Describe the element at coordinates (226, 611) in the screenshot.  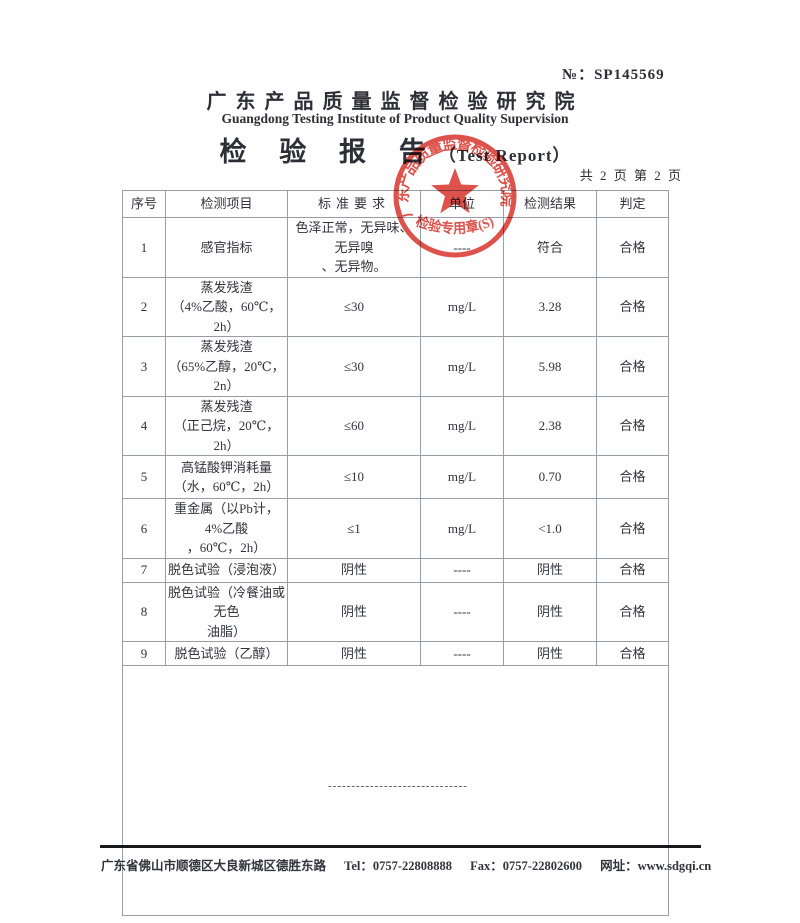
I see `cell-item: 脱色试验（冷餐油或无色 油脂）` at that location.